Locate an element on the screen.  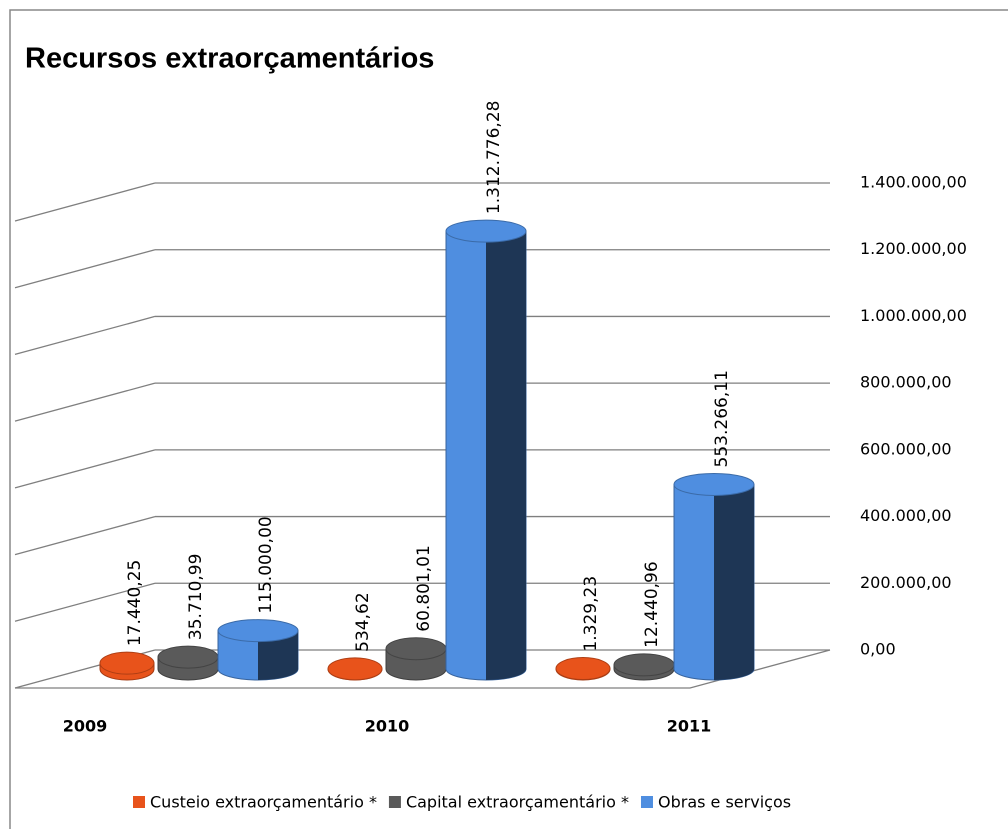
x-tick-label: 2009 is located at coordinates (85, 726).